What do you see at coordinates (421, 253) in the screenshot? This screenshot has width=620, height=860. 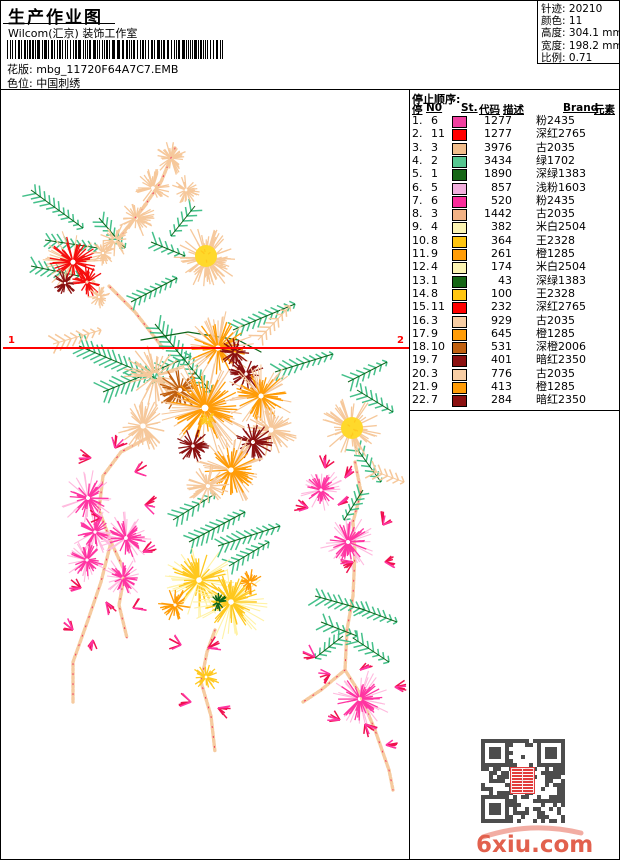 I see `stop-number: 11.` at bounding box center [421, 253].